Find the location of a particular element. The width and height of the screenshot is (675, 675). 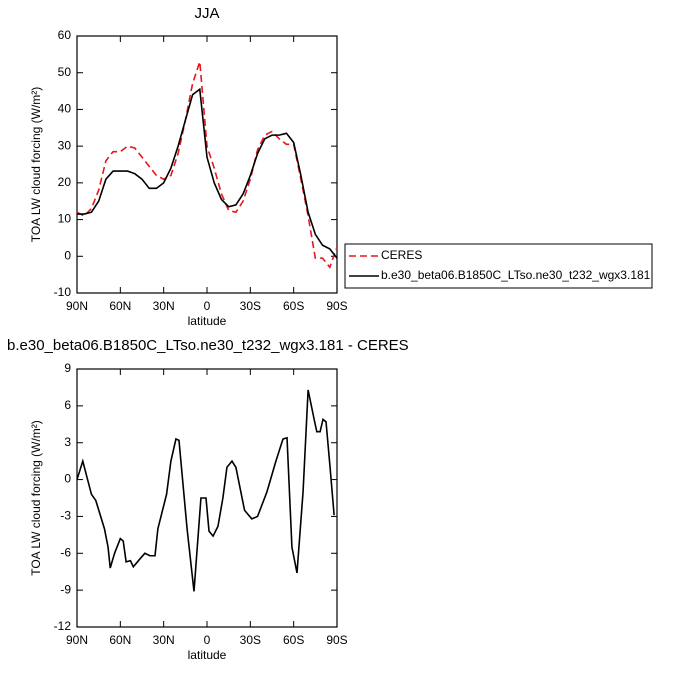

legend-box is located at coordinates (498, 266).